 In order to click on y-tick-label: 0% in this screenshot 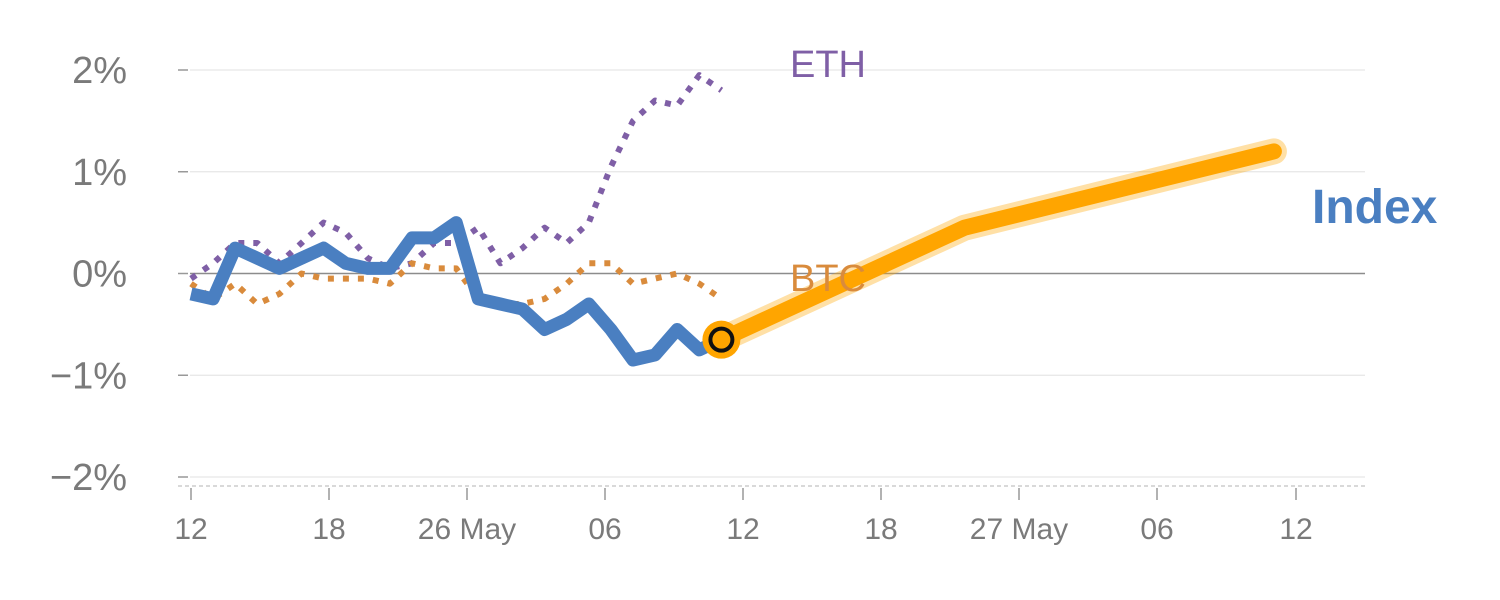, I will do `click(99, 275)`.